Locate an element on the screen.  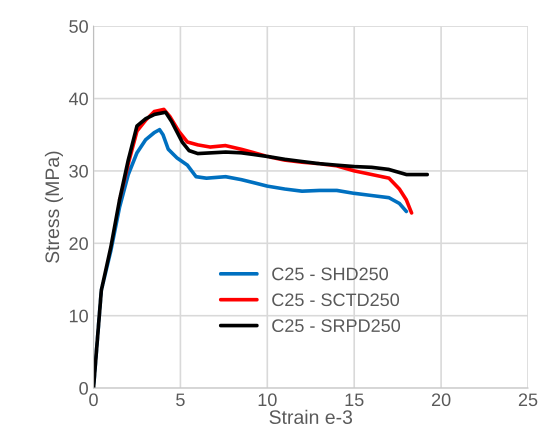
legend-label: C25 - SHD250 is located at coordinates (330, 274).